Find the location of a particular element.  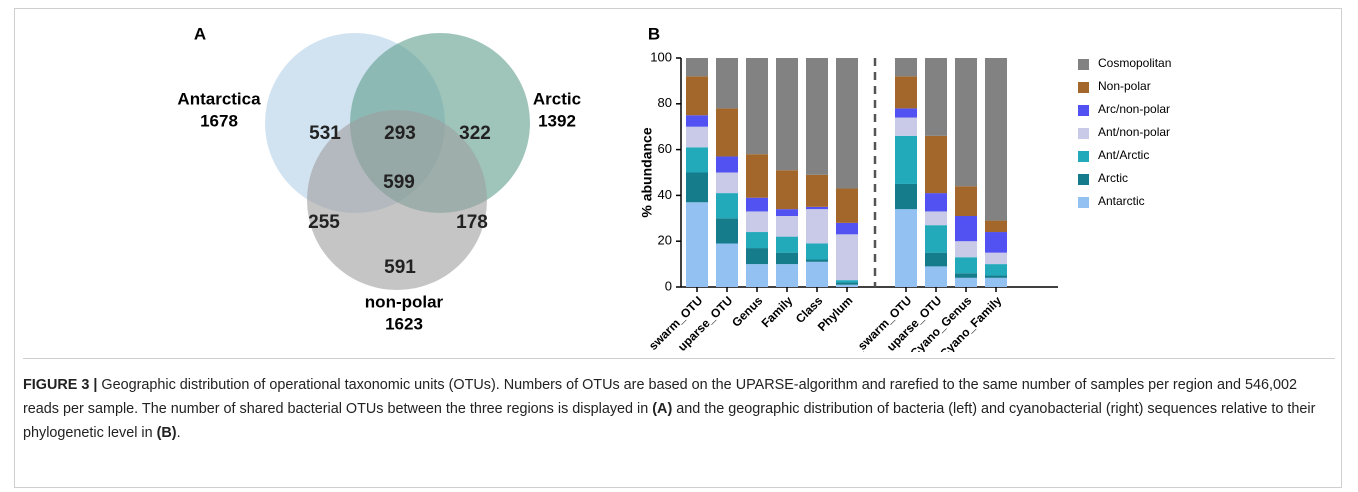

y-tick-label: 20 is located at coordinates (665, 240).